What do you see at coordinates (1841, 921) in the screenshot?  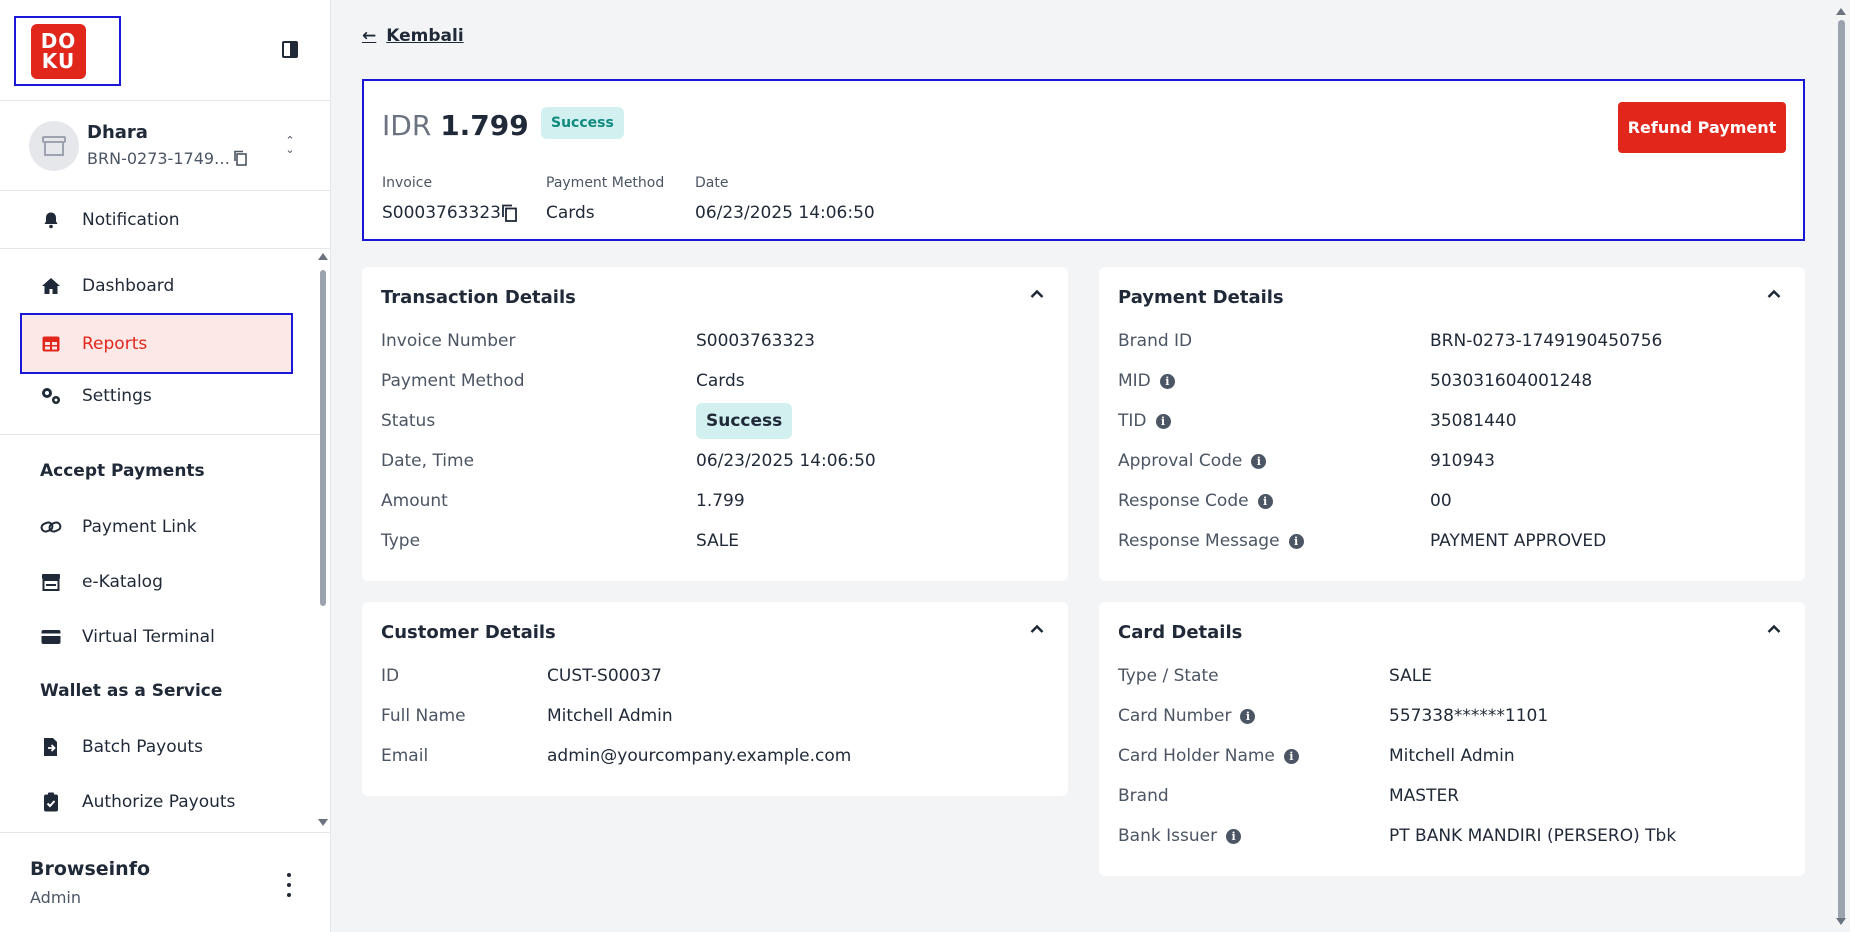 I see `page-scroll-down` at bounding box center [1841, 921].